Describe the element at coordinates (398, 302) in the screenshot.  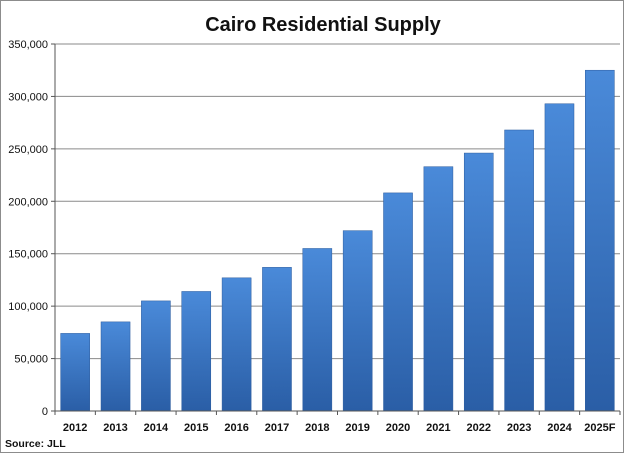
I see `bar-2020` at that location.